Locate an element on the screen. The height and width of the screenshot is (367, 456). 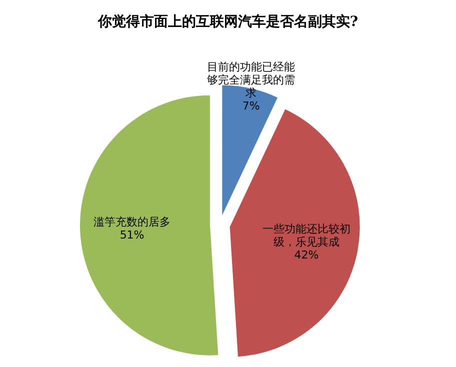
slice-label: 滥竽充数的居多 is located at coordinates (132, 221).